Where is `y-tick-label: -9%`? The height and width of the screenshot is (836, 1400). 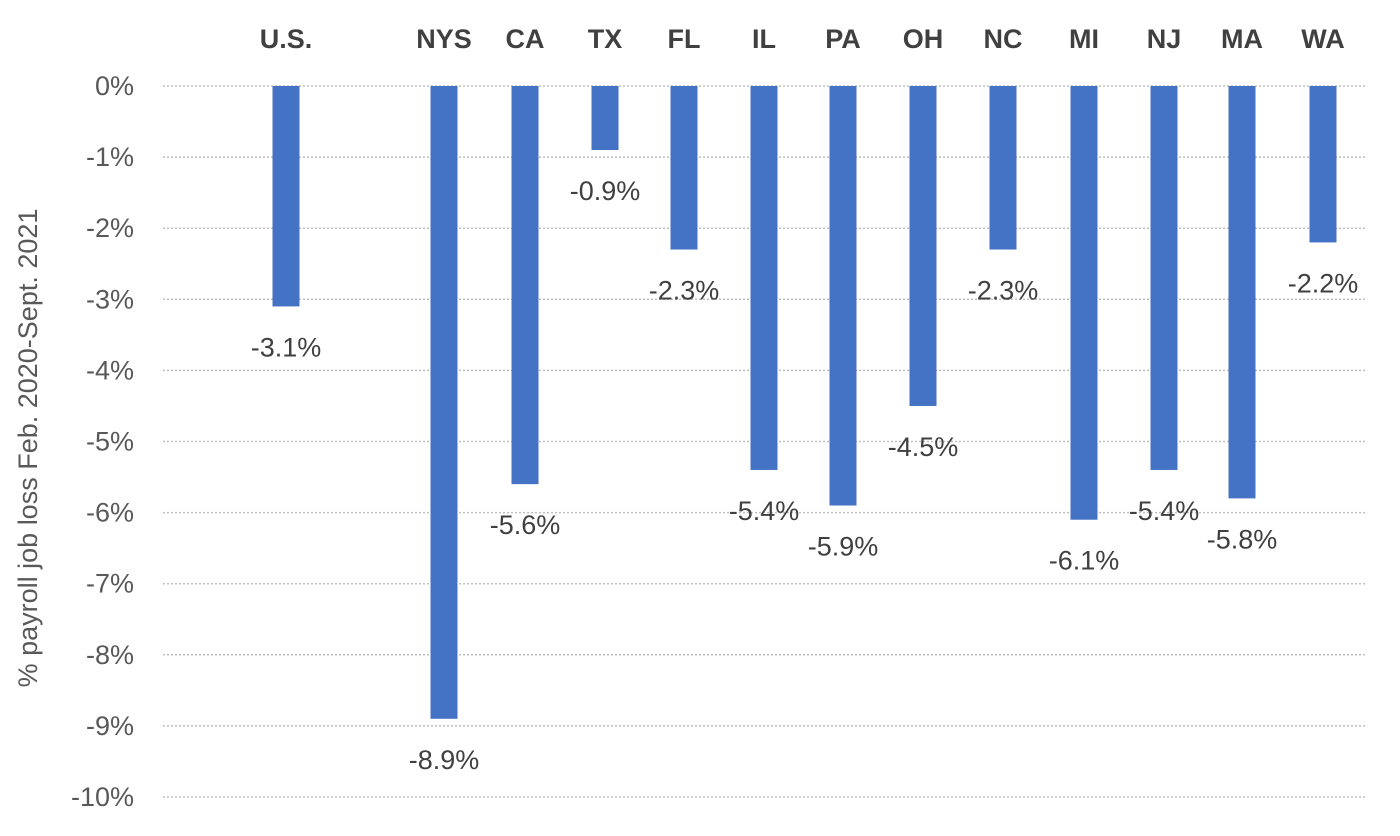
y-tick-label: -9% is located at coordinates (110, 726).